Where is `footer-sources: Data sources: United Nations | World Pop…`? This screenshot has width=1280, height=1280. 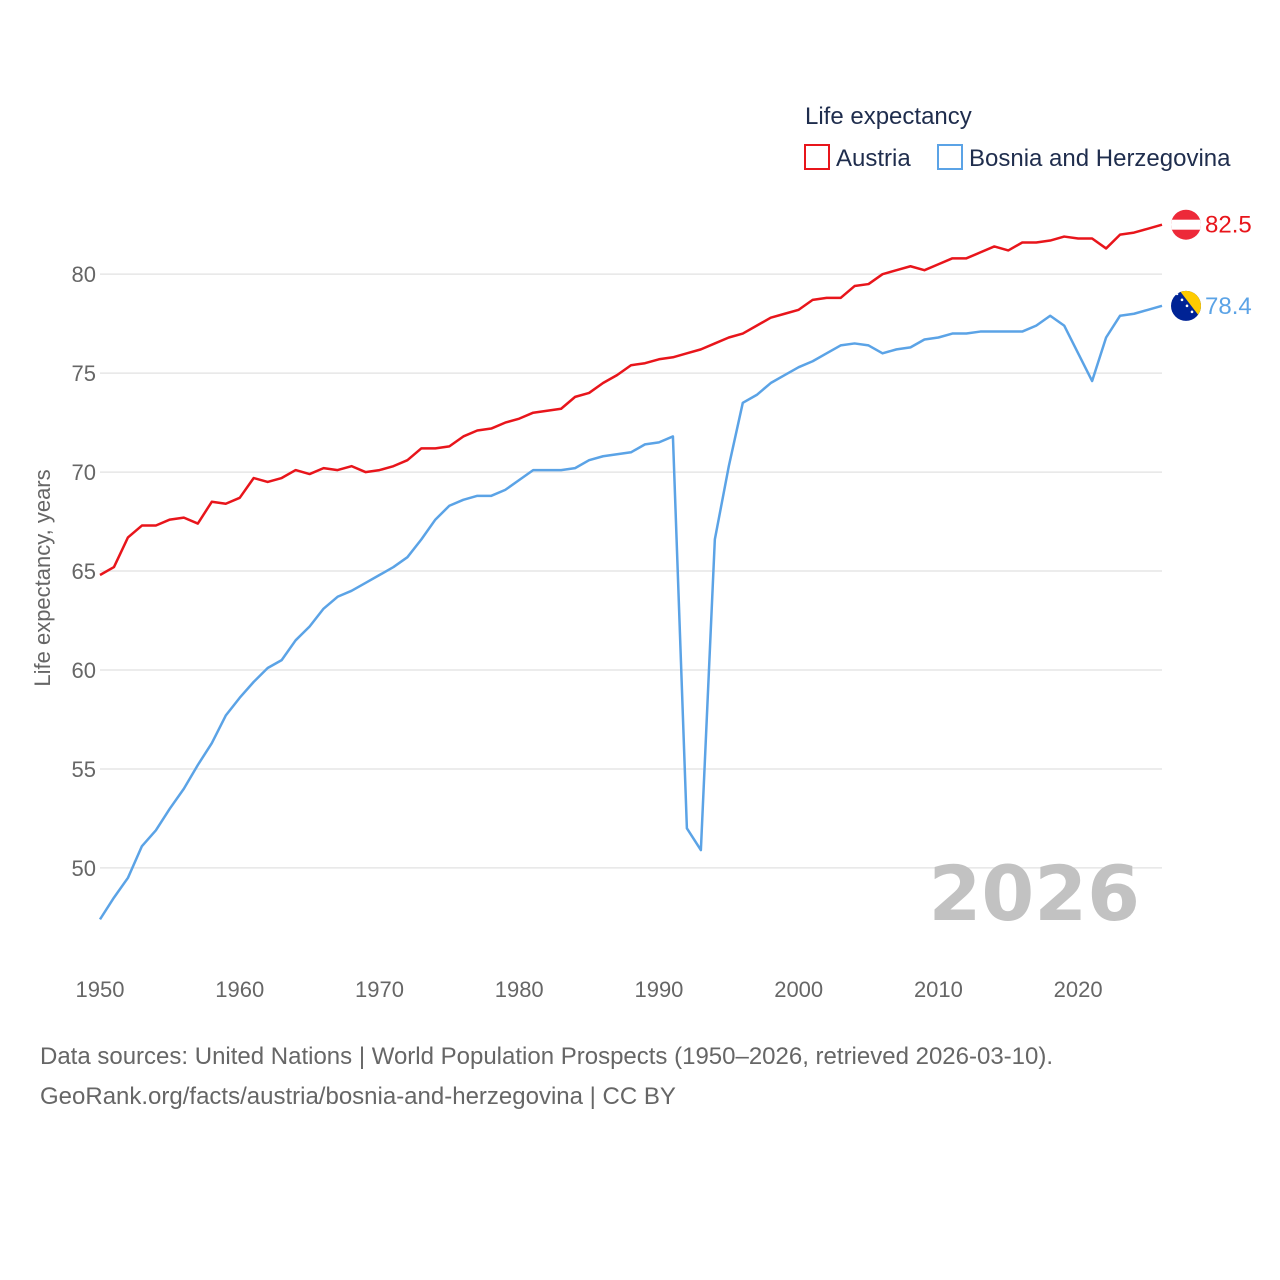 footer-sources: Data sources: United Nations | World Pop… is located at coordinates (547, 1056).